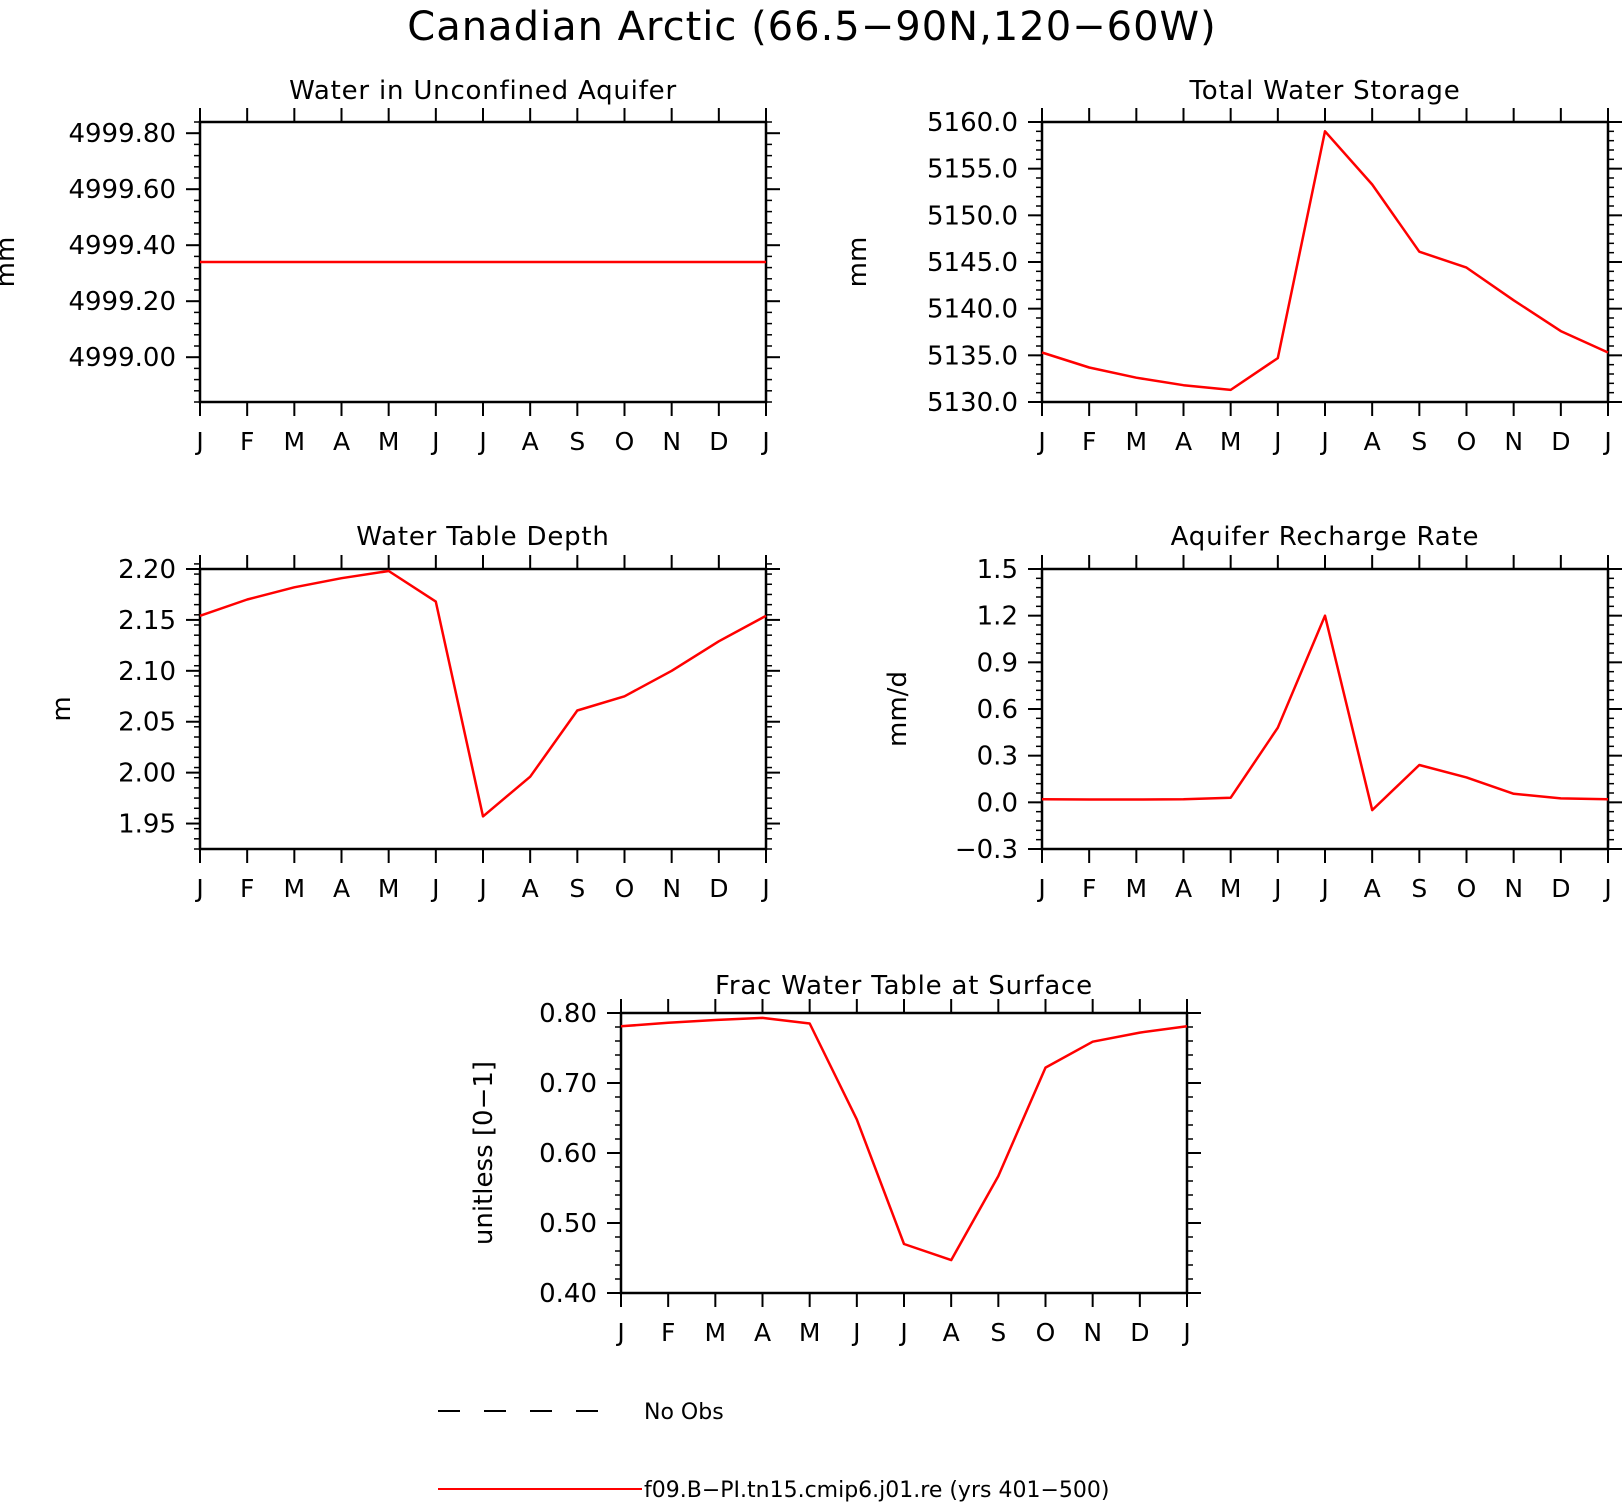 This screenshot has height=1503, width=1624. What do you see at coordinates (62, 708) in the screenshot?
I see `y-axis-label: m` at bounding box center [62, 708].